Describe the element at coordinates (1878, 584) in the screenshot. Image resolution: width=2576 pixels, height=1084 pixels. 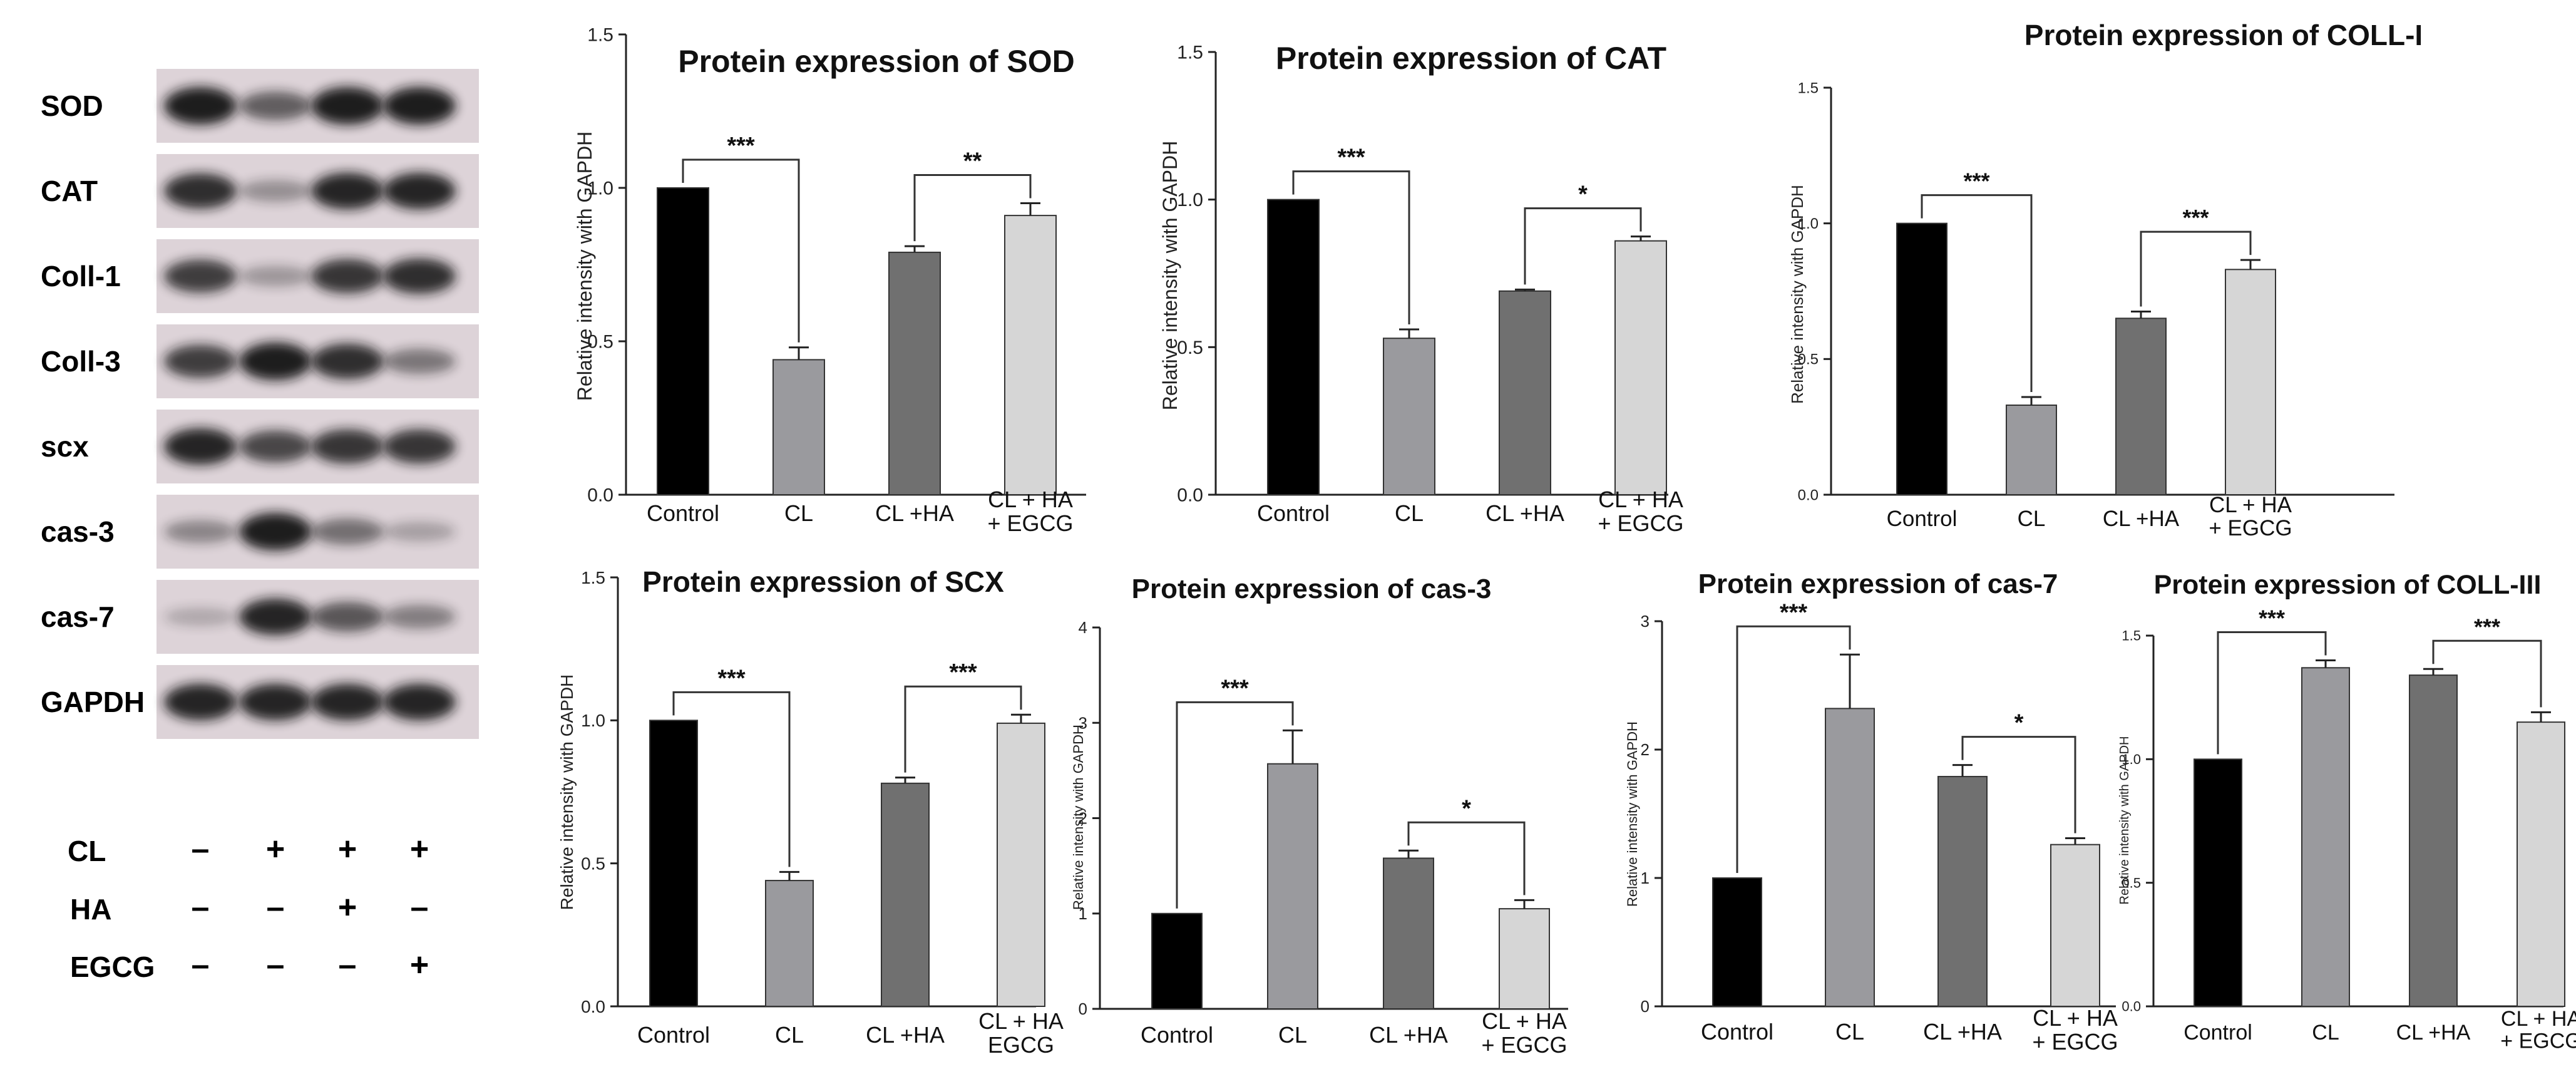
I see `chart-title: Protein expression of cas-7` at that location.